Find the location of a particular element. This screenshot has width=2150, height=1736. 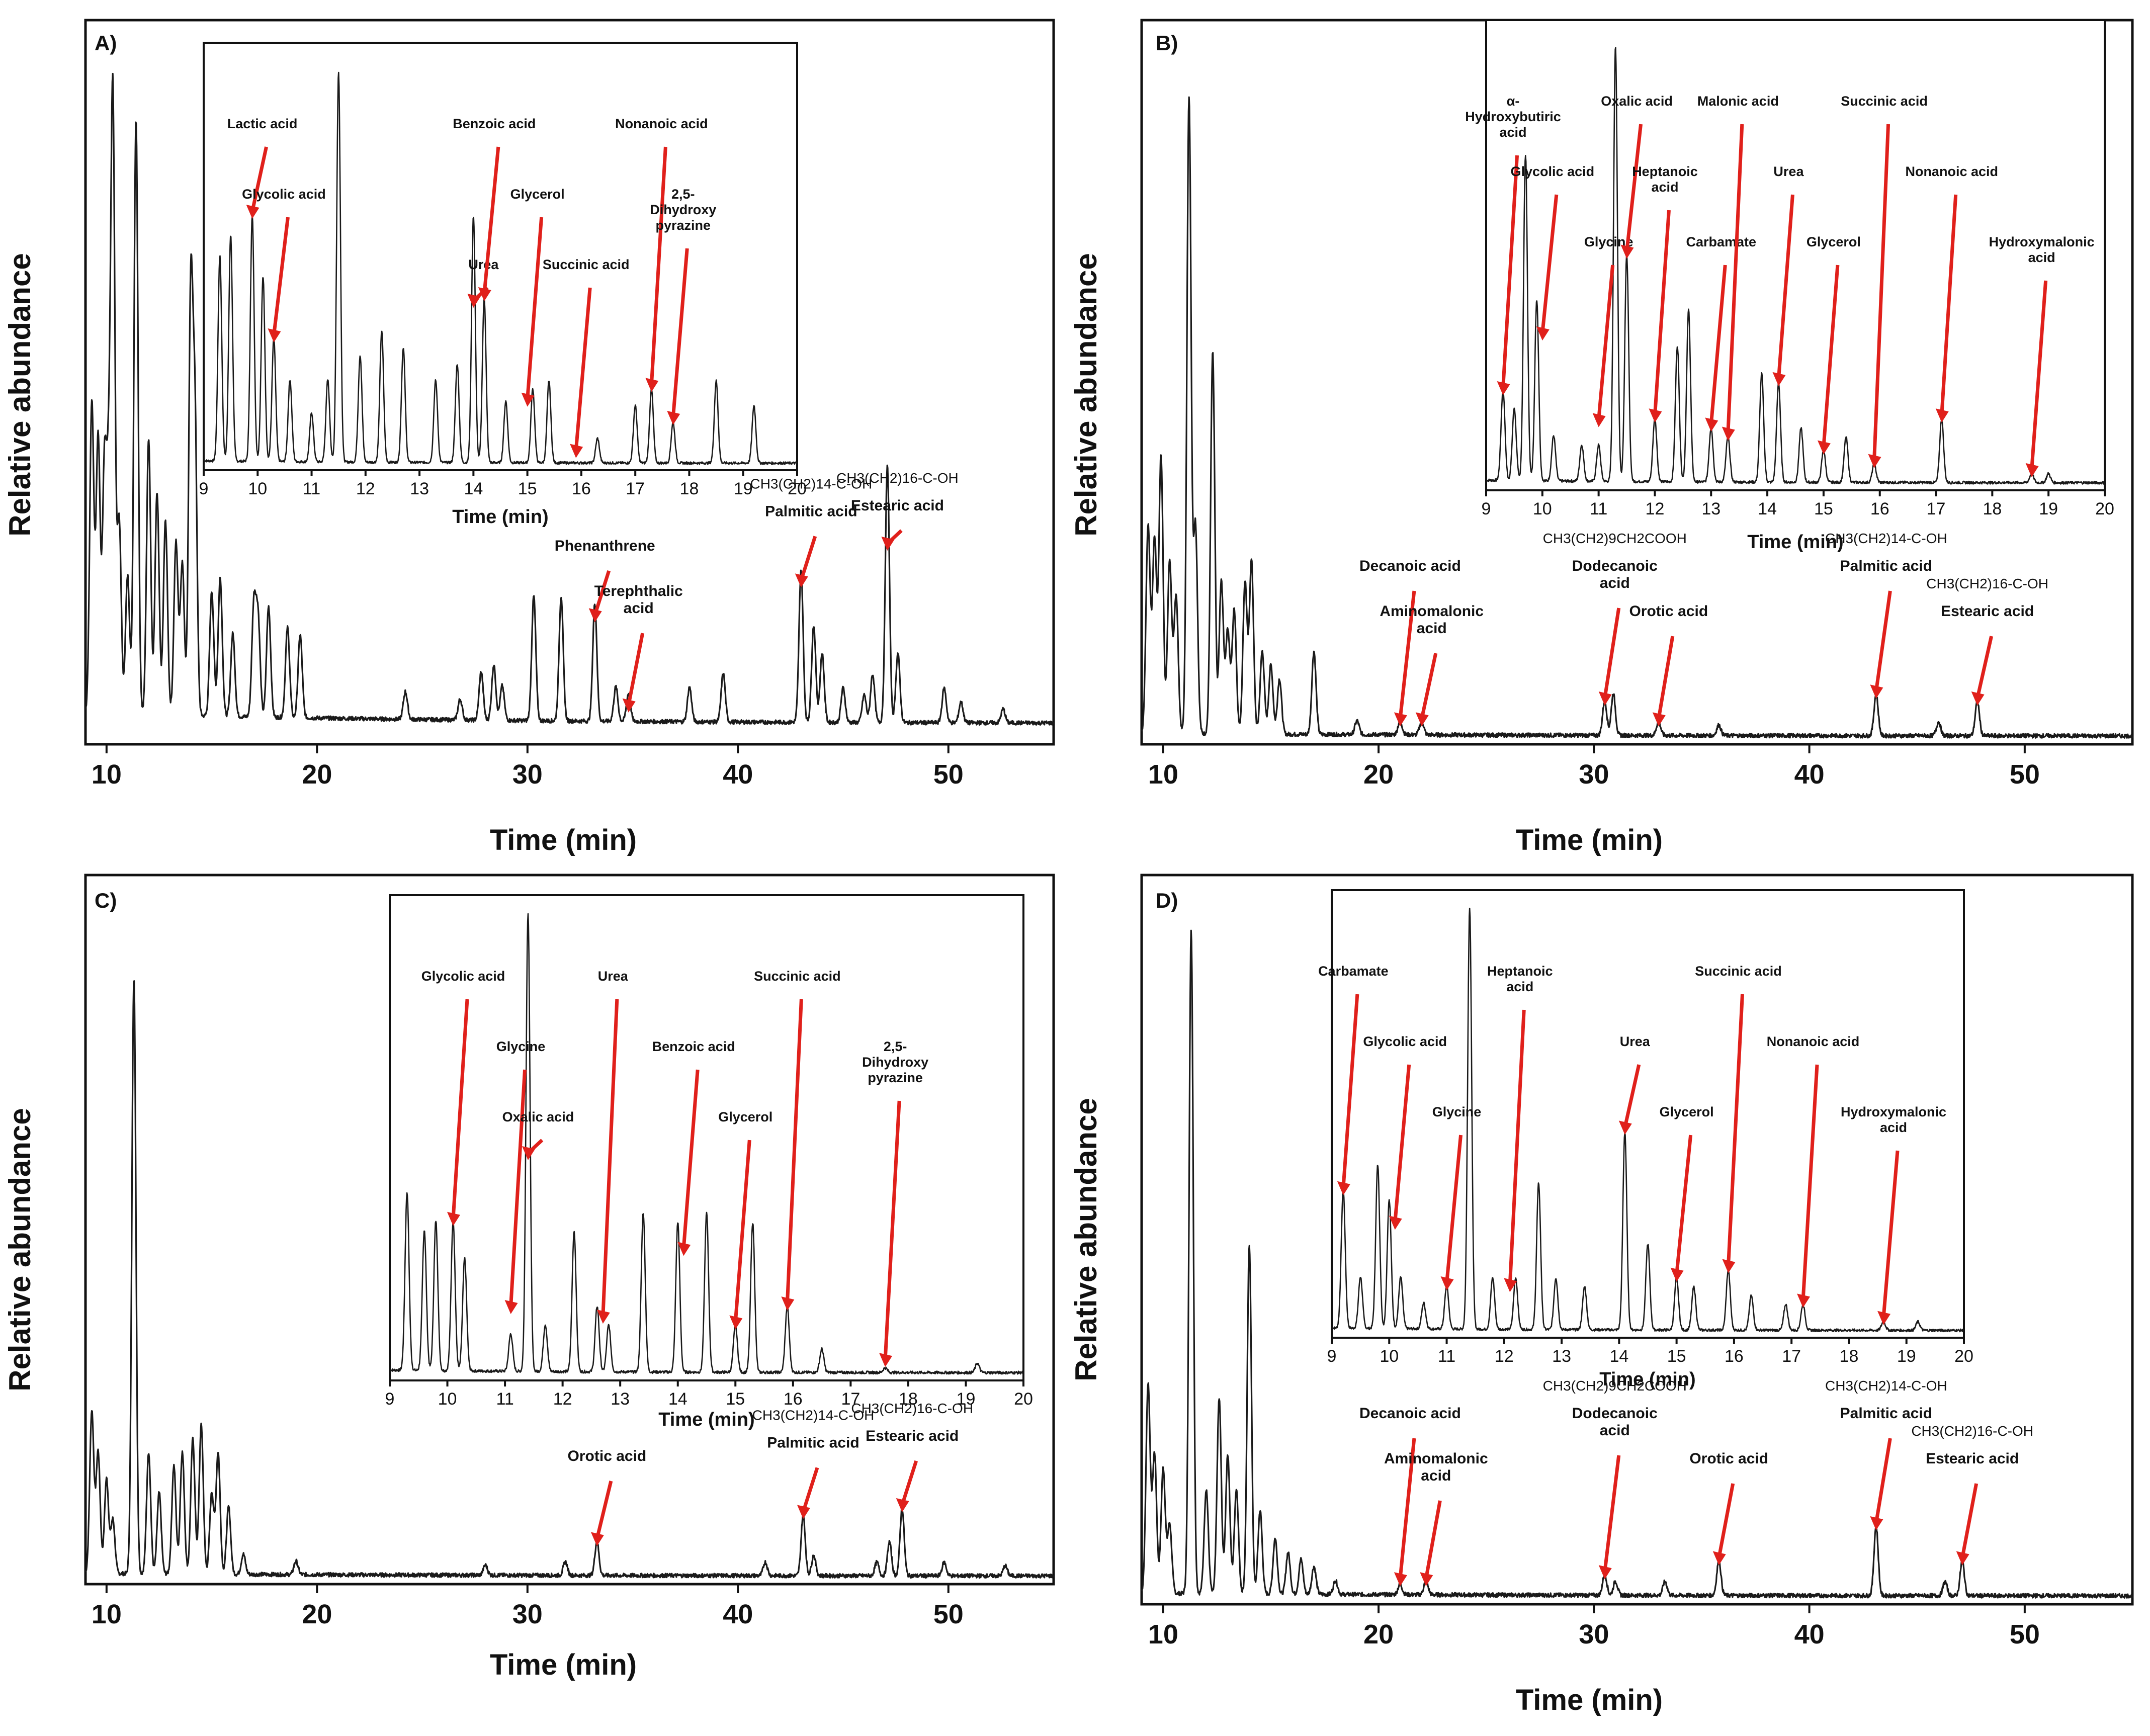

panel-d-ann-arrow-5-shaft is located at coordinates (1969, 1521).